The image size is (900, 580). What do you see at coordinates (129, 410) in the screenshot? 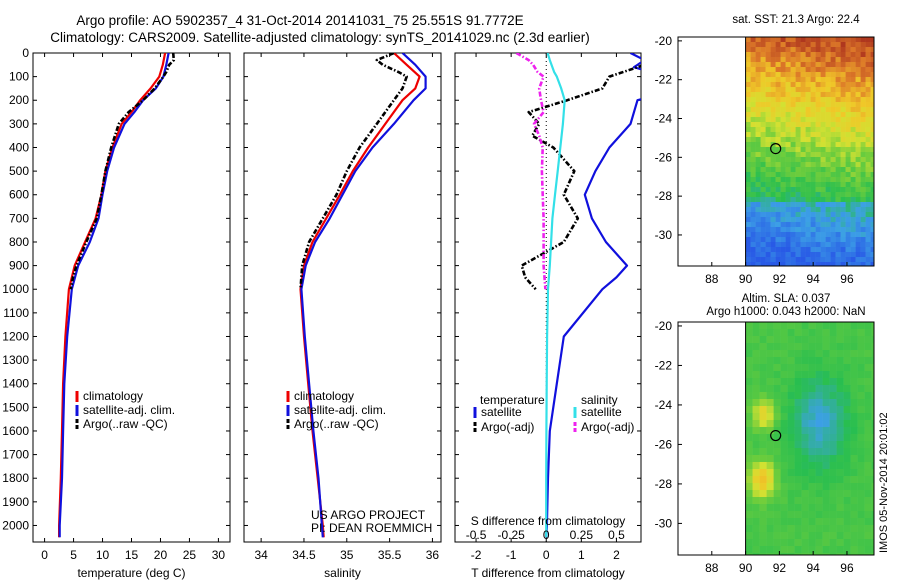
I see `legend-label: satellite-adj. clim.` at bounding box center [129, 410].